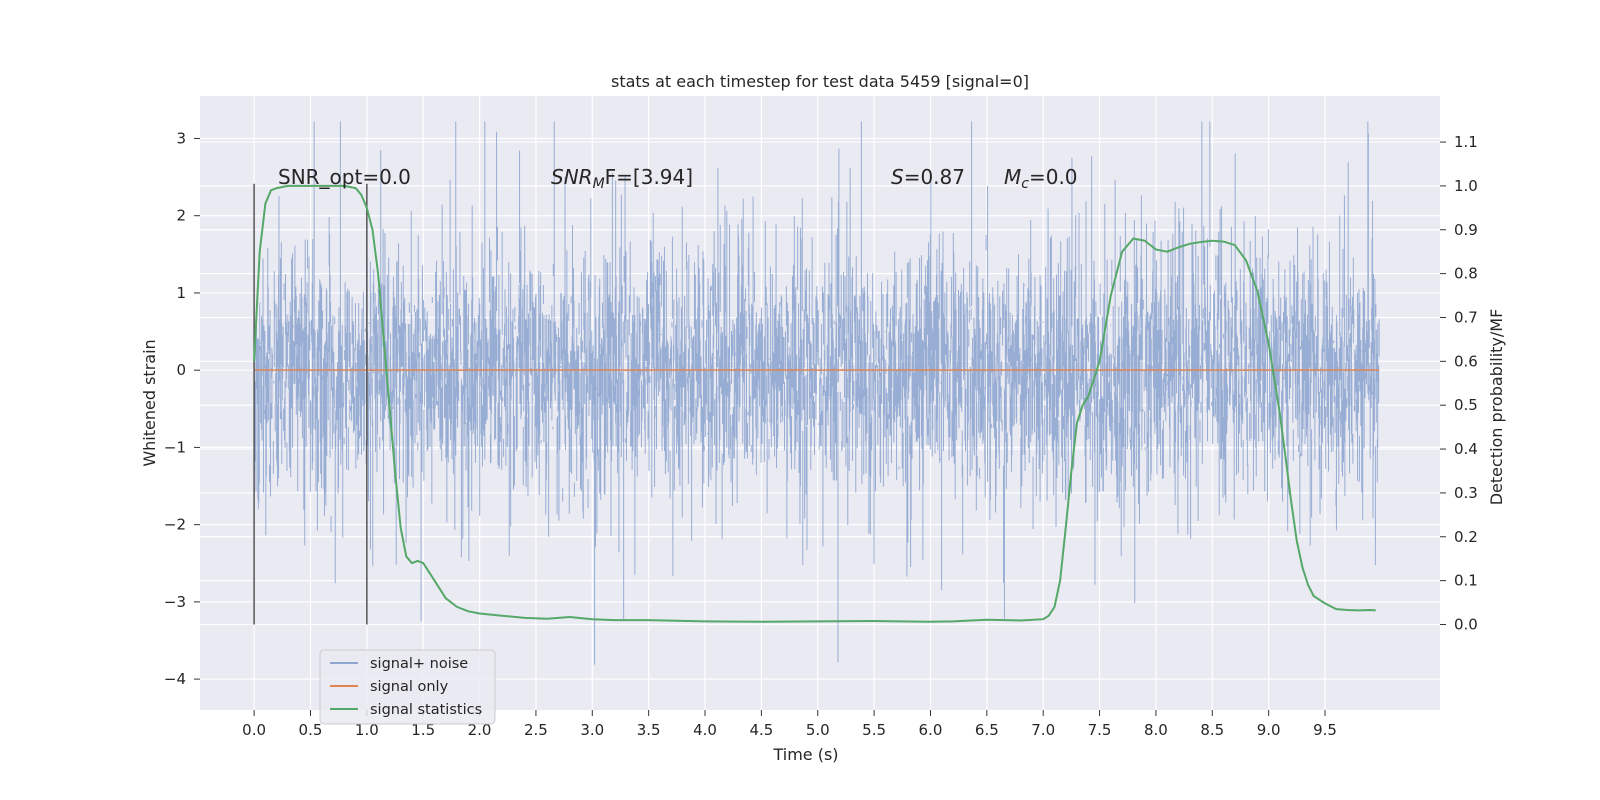 This screenshot has width=1600, height=800. Describe the element at coordinates (181, 293) in the screenshot. I see `y-tick-label: 1` at that location.